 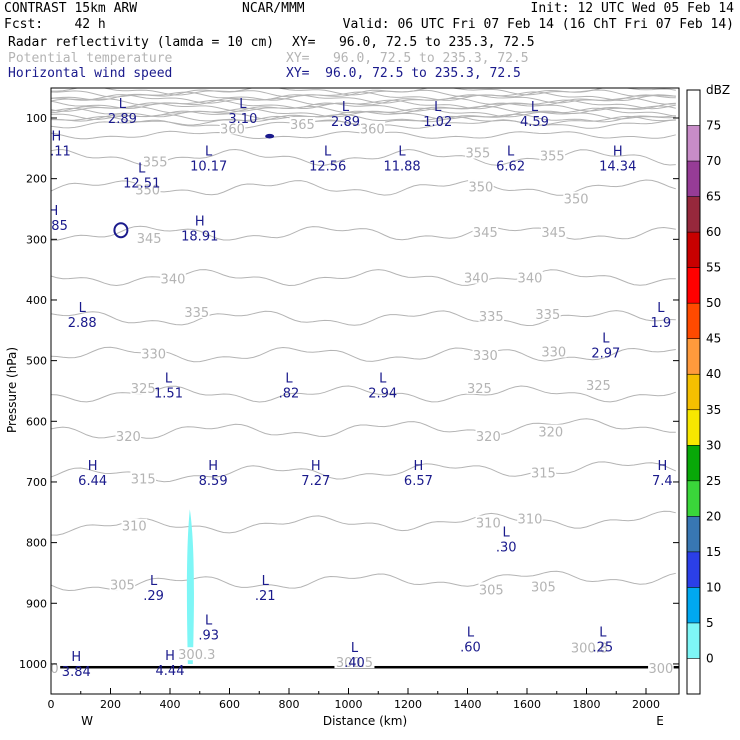 What do you see at coordinates (36, 118) in the screenshot?
I see `y-tick-label: 100` at bounding box center [36, 118].